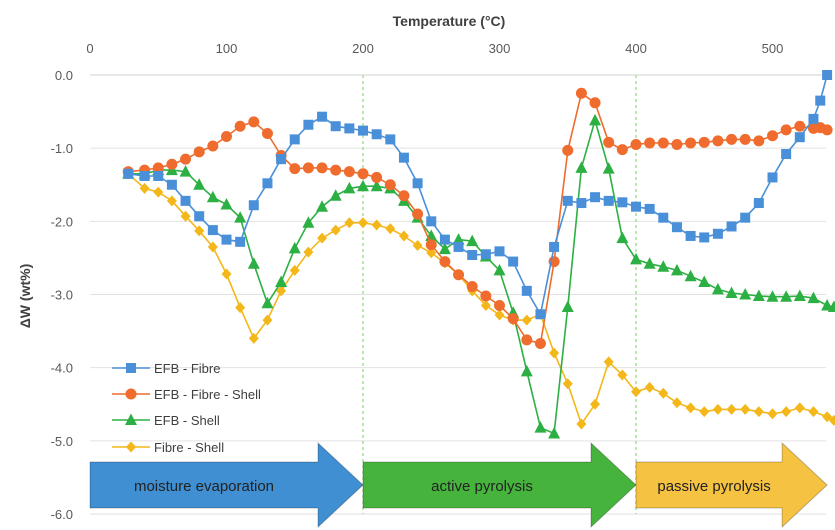  I want to click on stage-label: passive pyrolysis, so click(713, 486).